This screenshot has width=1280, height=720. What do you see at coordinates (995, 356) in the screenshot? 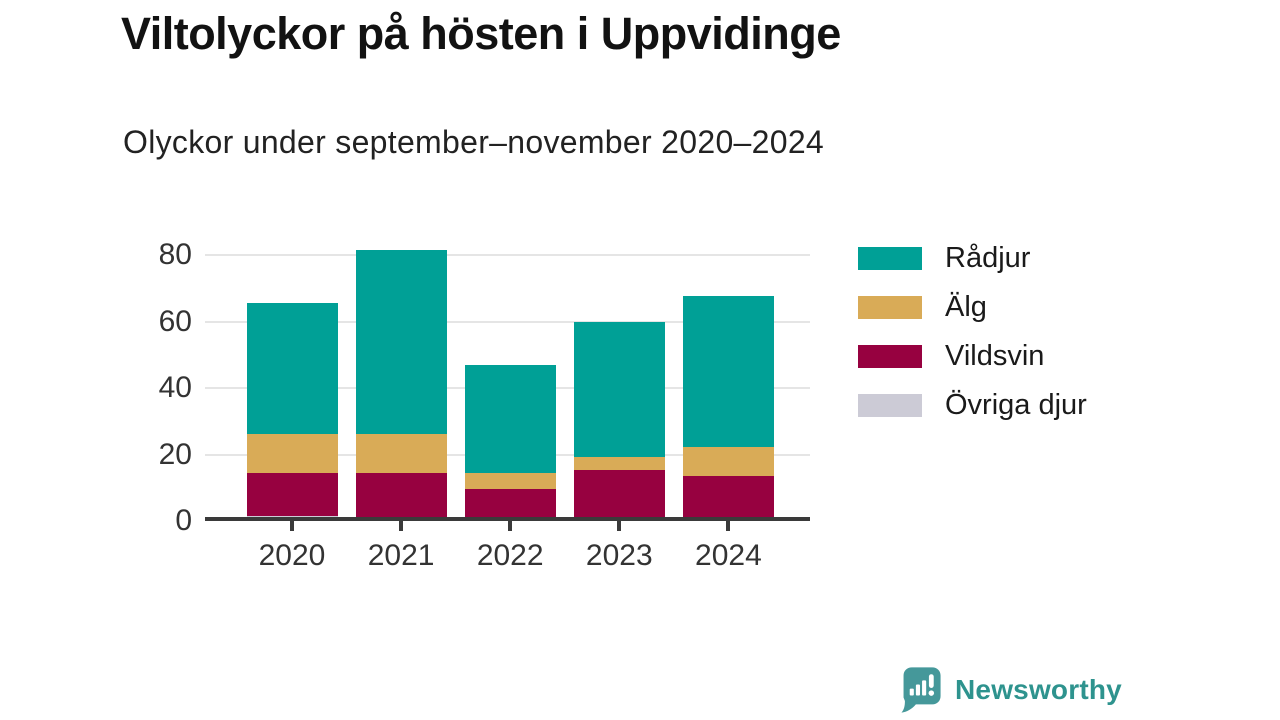
I see `legend-label: Vildsvin` at bounding box center [995, 356].